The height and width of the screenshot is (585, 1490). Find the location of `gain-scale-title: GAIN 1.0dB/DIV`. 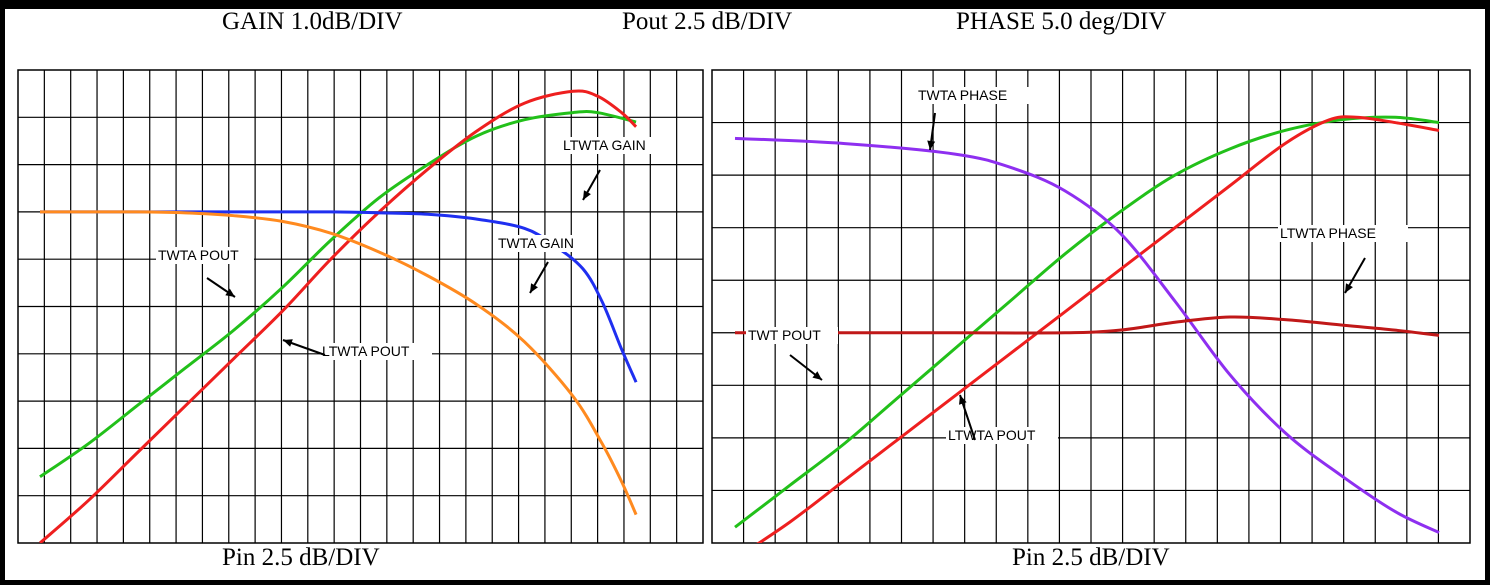

gain-scale-title: GAIN 1.0dB/DIV is located at coordinates (312, 21).